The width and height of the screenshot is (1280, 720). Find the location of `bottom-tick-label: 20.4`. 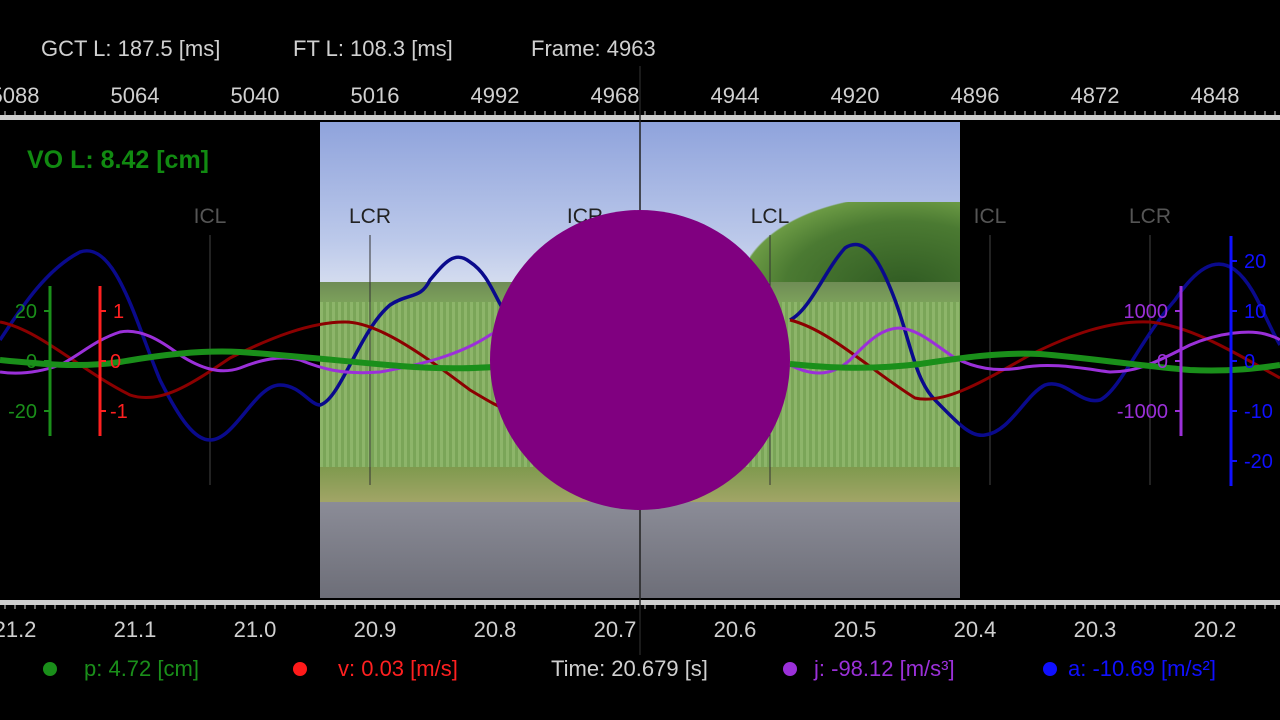

bottom-tick-label: 20.4 is located at coordinates (975, 629).